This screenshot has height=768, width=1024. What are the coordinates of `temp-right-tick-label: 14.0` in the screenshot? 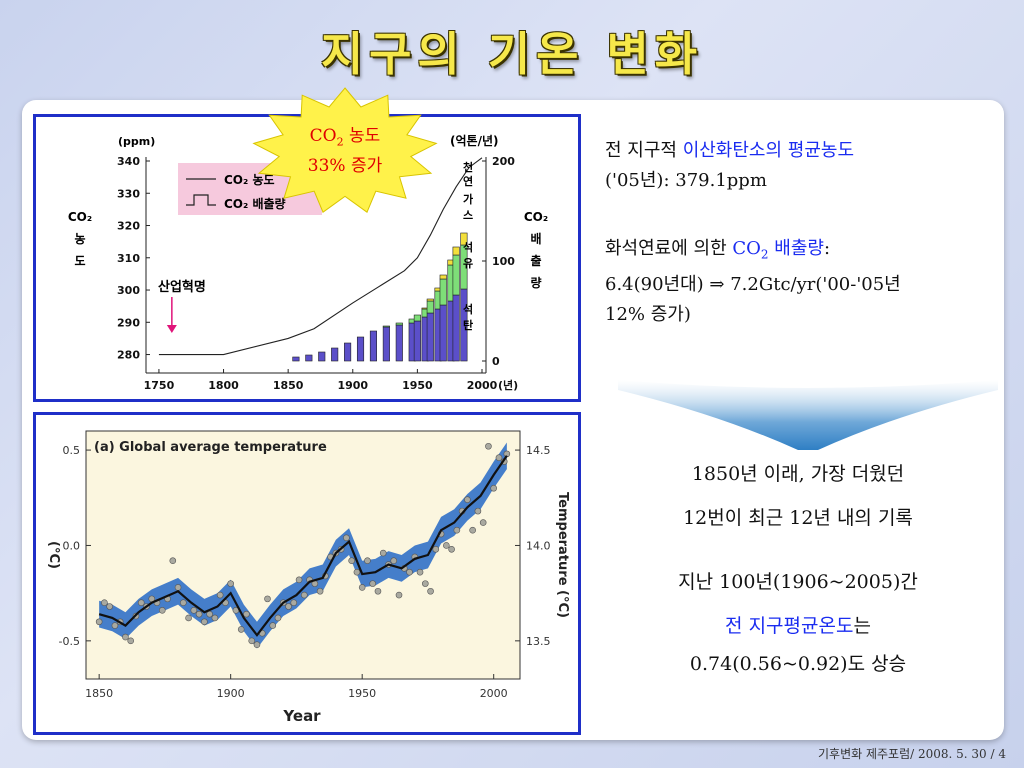 It's located at (538, 545).